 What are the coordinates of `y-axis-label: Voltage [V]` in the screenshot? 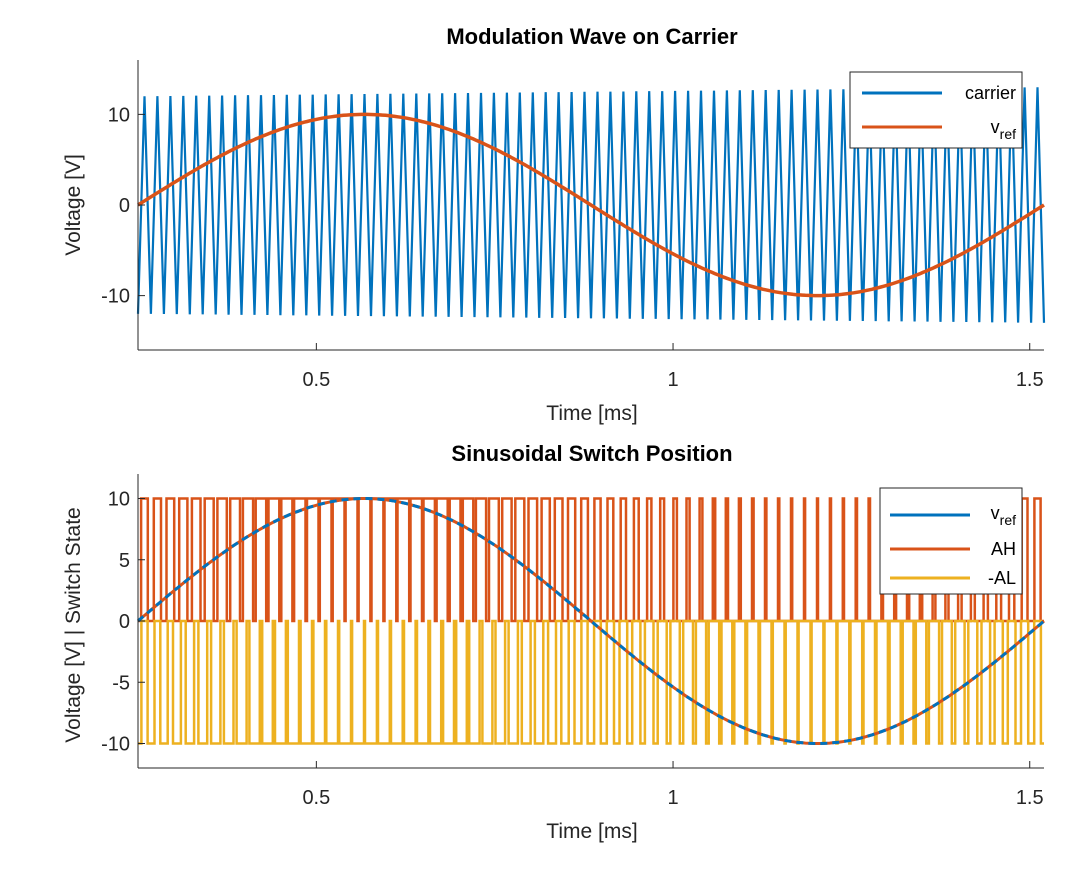 It's located at (73, 205).